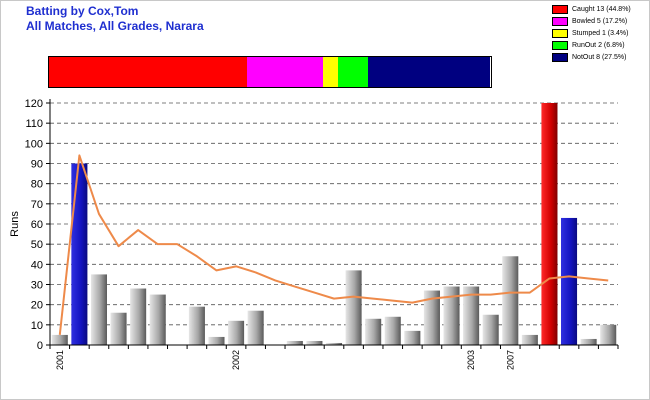 Image resolution: width=650 pixels, height=400 pixels. Describe the element at coordinates (115, 26) in the screenshot. I see `chart-subtitle: All Matches, All Grades, Narara` at that location.